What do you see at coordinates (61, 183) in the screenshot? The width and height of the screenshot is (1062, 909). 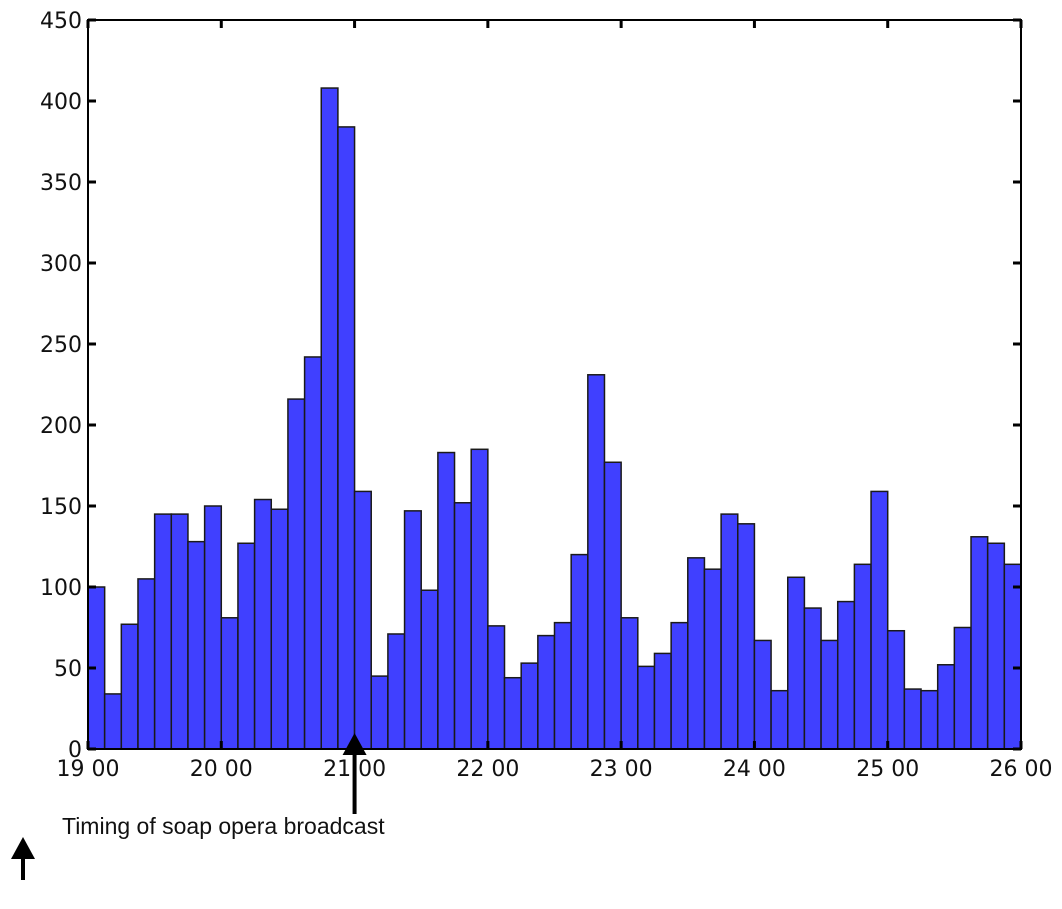 I see `y-tick-label-350: 350` at bounding box center [61, 183].